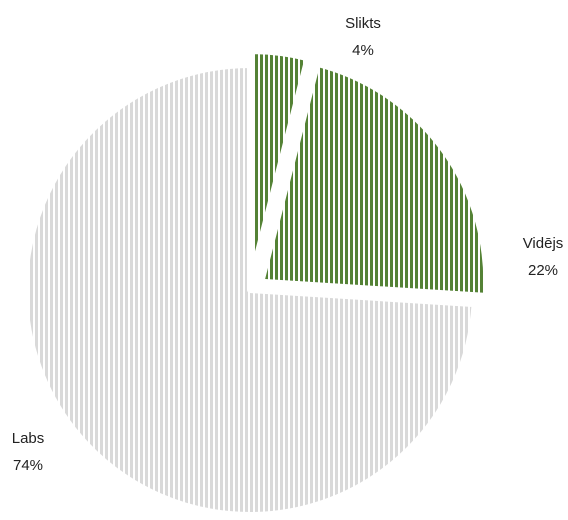 Image resolution: width=568 pixels, height=520 pixels. Describe the element at coordinates (543, 270) in the screenshot. I see `slice-value-videjs: 22%` at that location.